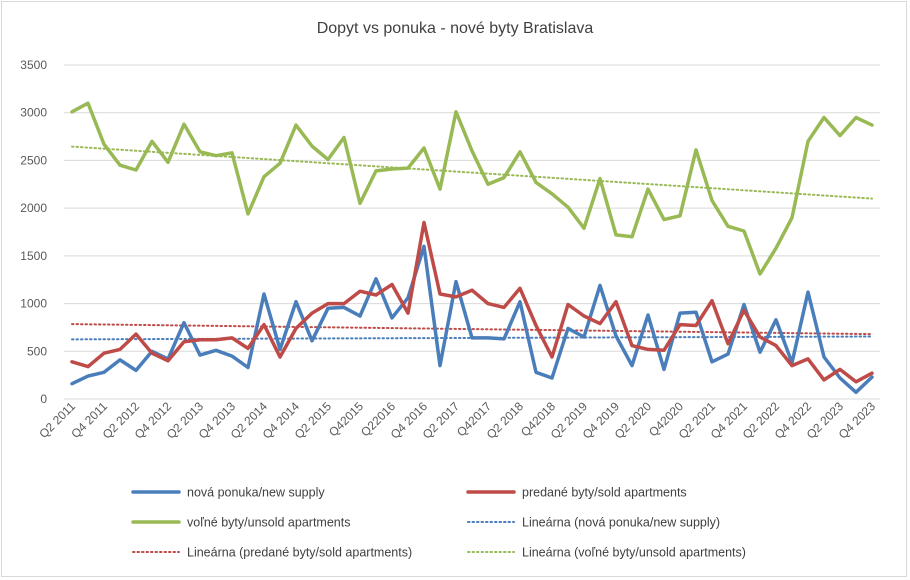 The image size is (910, 580). What do you see at coordinates (634, 553) in the screenshot?
I see `legend-label: Lineárna (voľné byty/unsold apartments)` at bounding box center [634, 553].